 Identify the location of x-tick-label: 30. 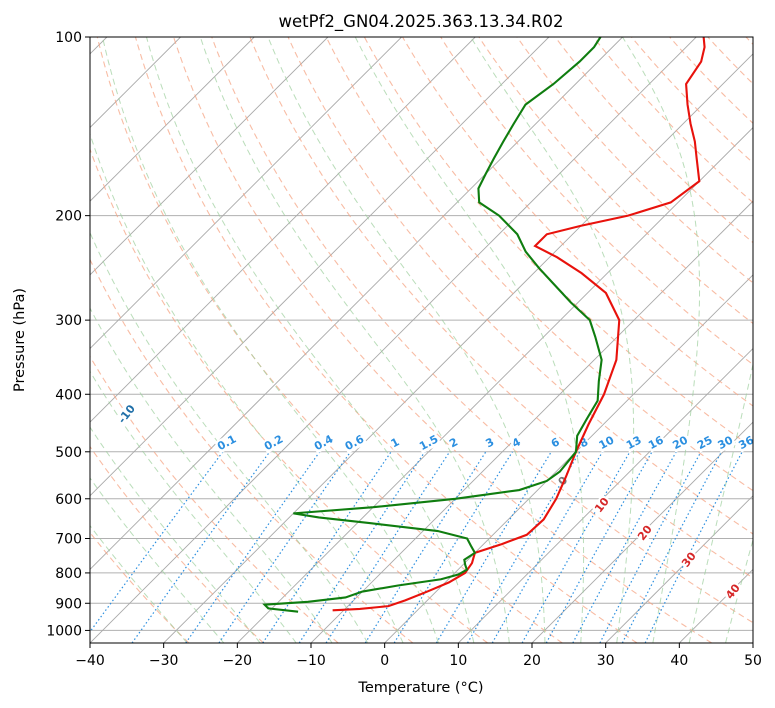
(606, 661).